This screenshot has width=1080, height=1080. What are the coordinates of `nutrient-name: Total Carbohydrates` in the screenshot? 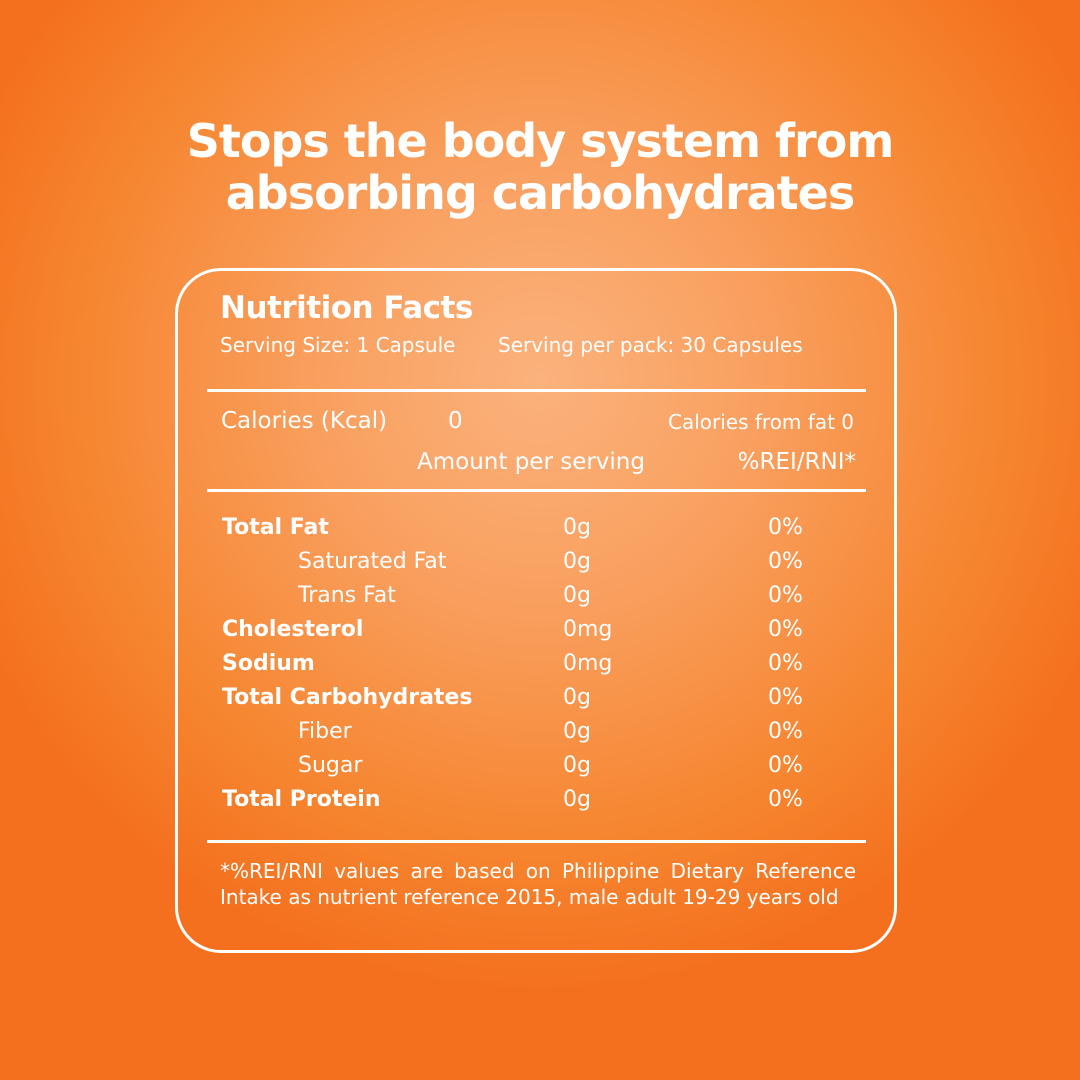 It's located at (347, 697).